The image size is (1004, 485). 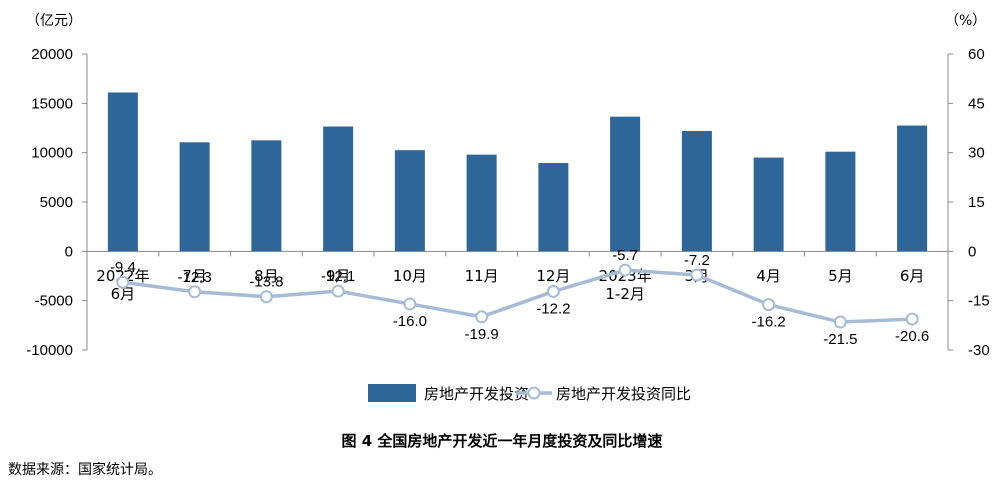 I want to click on legend-line-label: 房地产开发投资同比, so click(x=623, y=394).